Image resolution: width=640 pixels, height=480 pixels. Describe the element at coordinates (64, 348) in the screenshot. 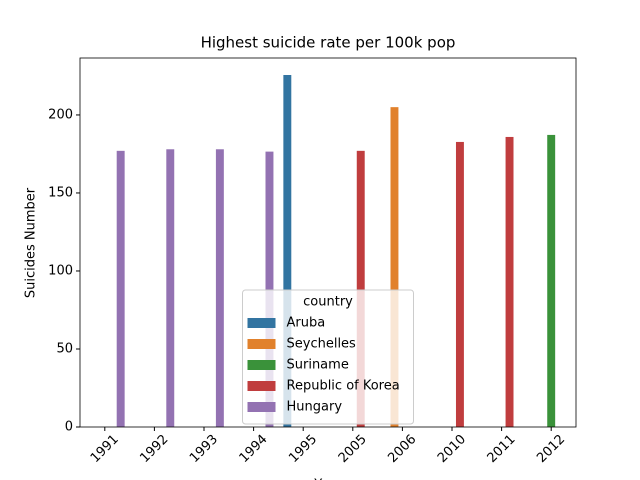

I see `y-tick-label: 50` at that location.